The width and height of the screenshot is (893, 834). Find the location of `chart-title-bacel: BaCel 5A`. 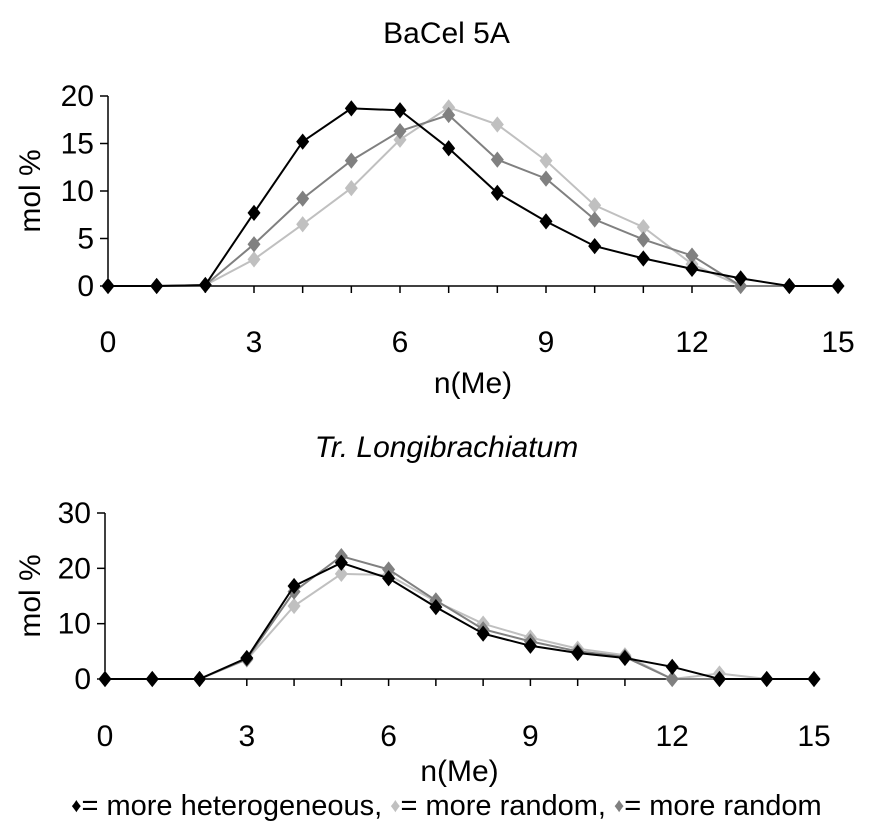

chart-title-bacel: BaCel 5A is located at coordinates (446, 33).